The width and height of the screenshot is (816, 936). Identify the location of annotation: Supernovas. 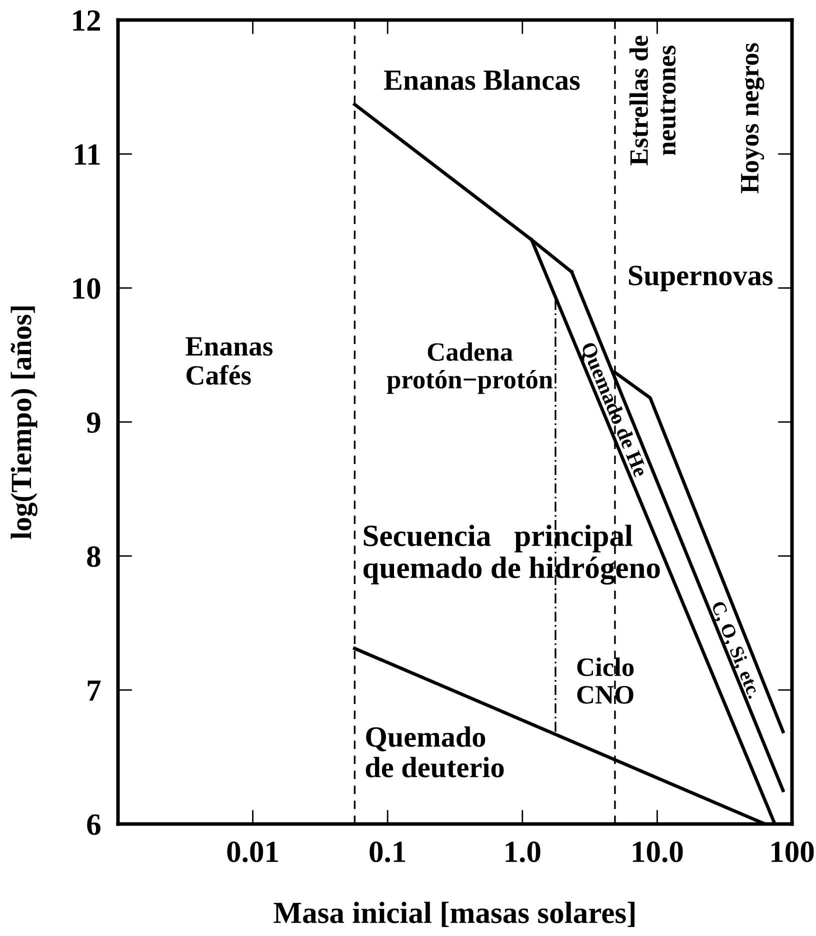
(700, 279).